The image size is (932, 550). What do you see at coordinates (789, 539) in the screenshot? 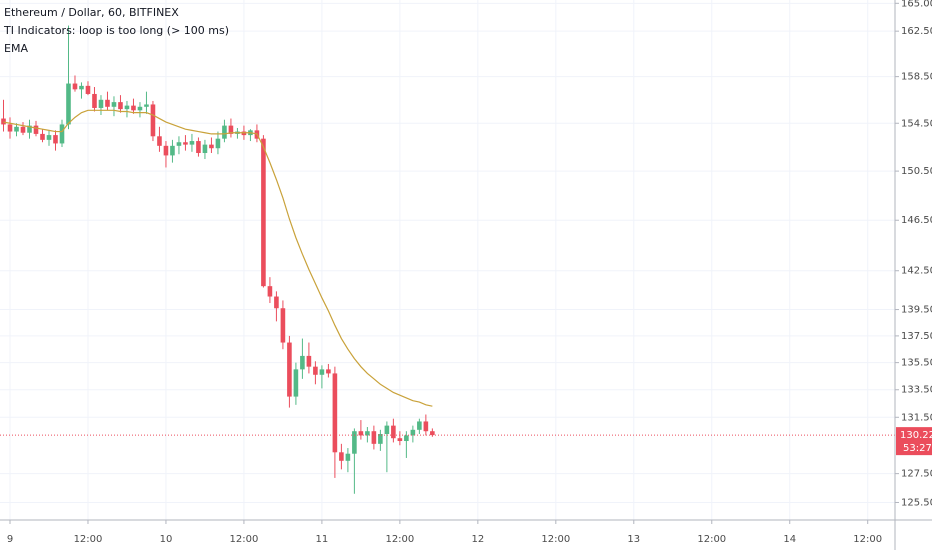
I see `x-tick-label: 14` at bounding box center [789, 539].